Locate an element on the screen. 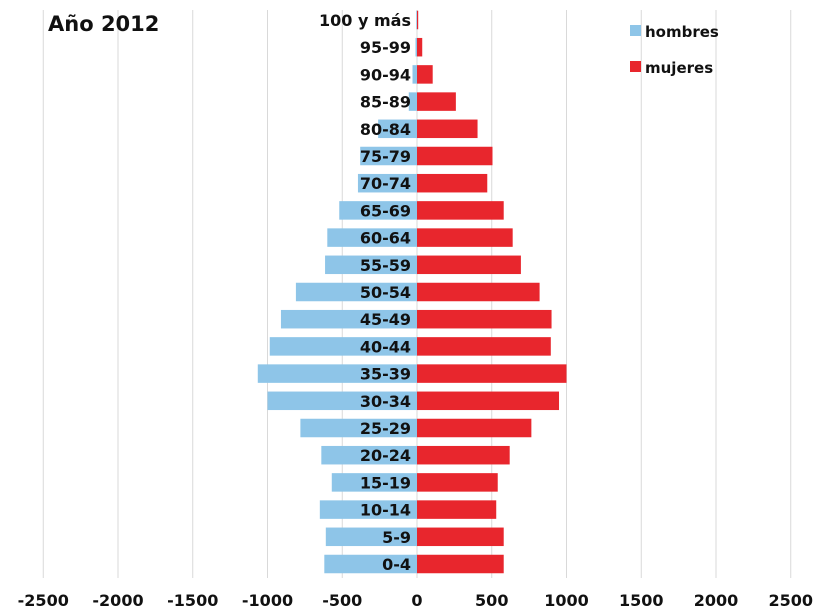 Image resolution: width=821 pixels, height=612 pixels. age-group-label: 65-69 is located at coordinates (385, 210).